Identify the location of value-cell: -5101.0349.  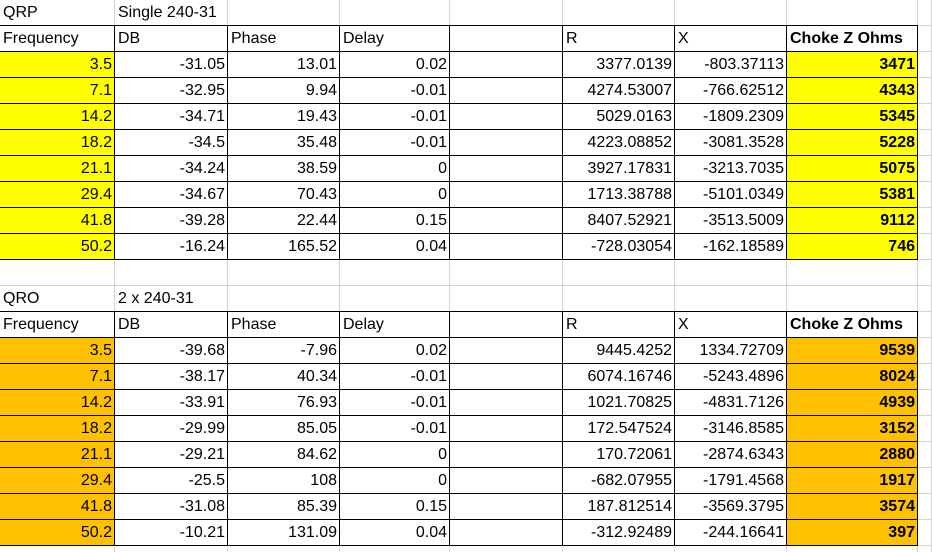
(743, 194).